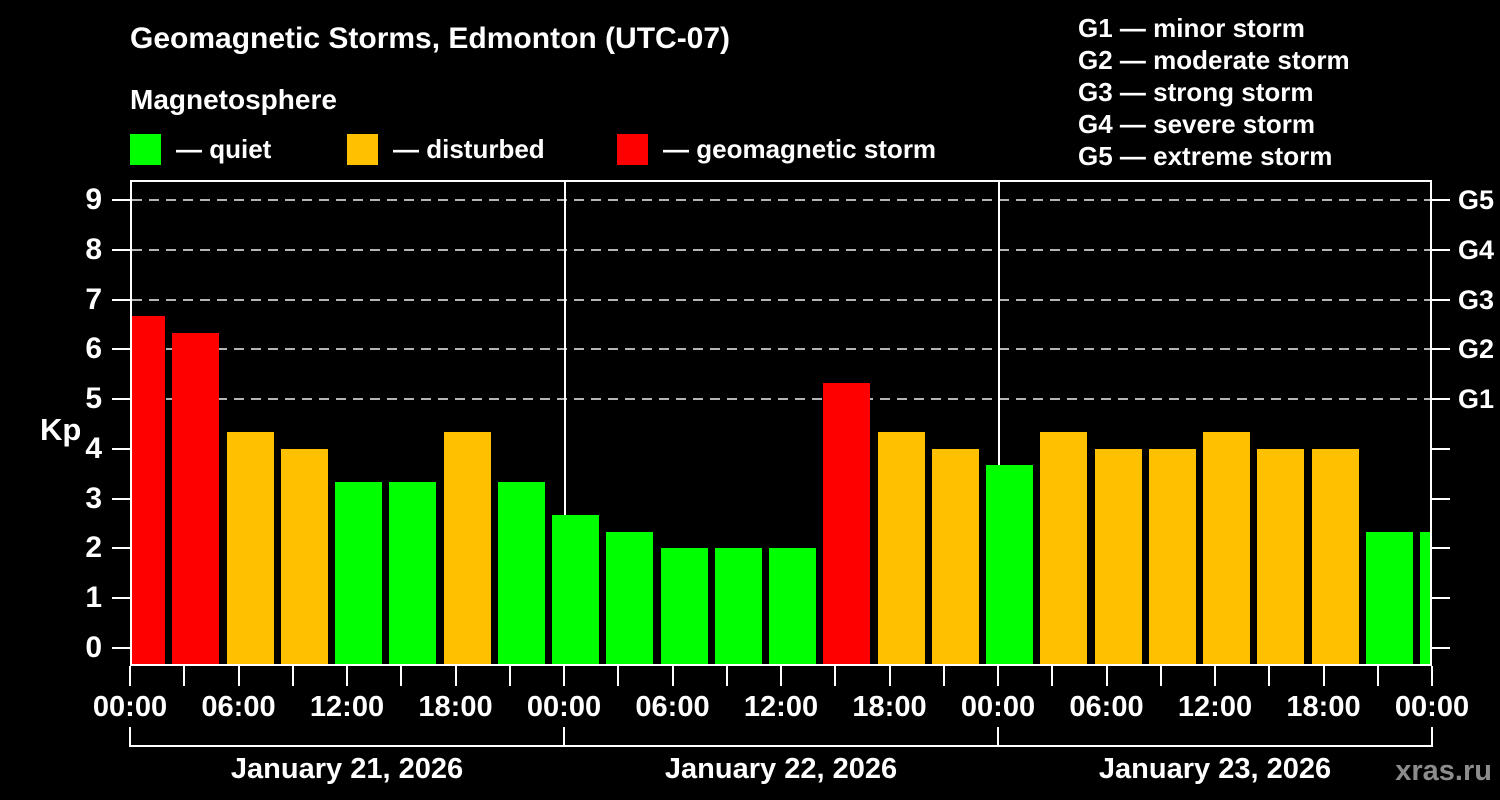 Image resolution: width=1500 pixels, height=800 pixels. Describe the element at coordinates (565, 423) in the screenshot. I see `day-boundary-line` at that location.